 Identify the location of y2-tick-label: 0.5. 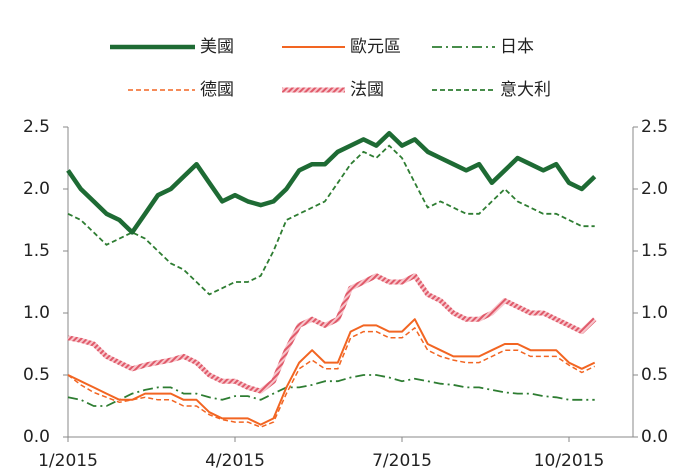
(654, 375).